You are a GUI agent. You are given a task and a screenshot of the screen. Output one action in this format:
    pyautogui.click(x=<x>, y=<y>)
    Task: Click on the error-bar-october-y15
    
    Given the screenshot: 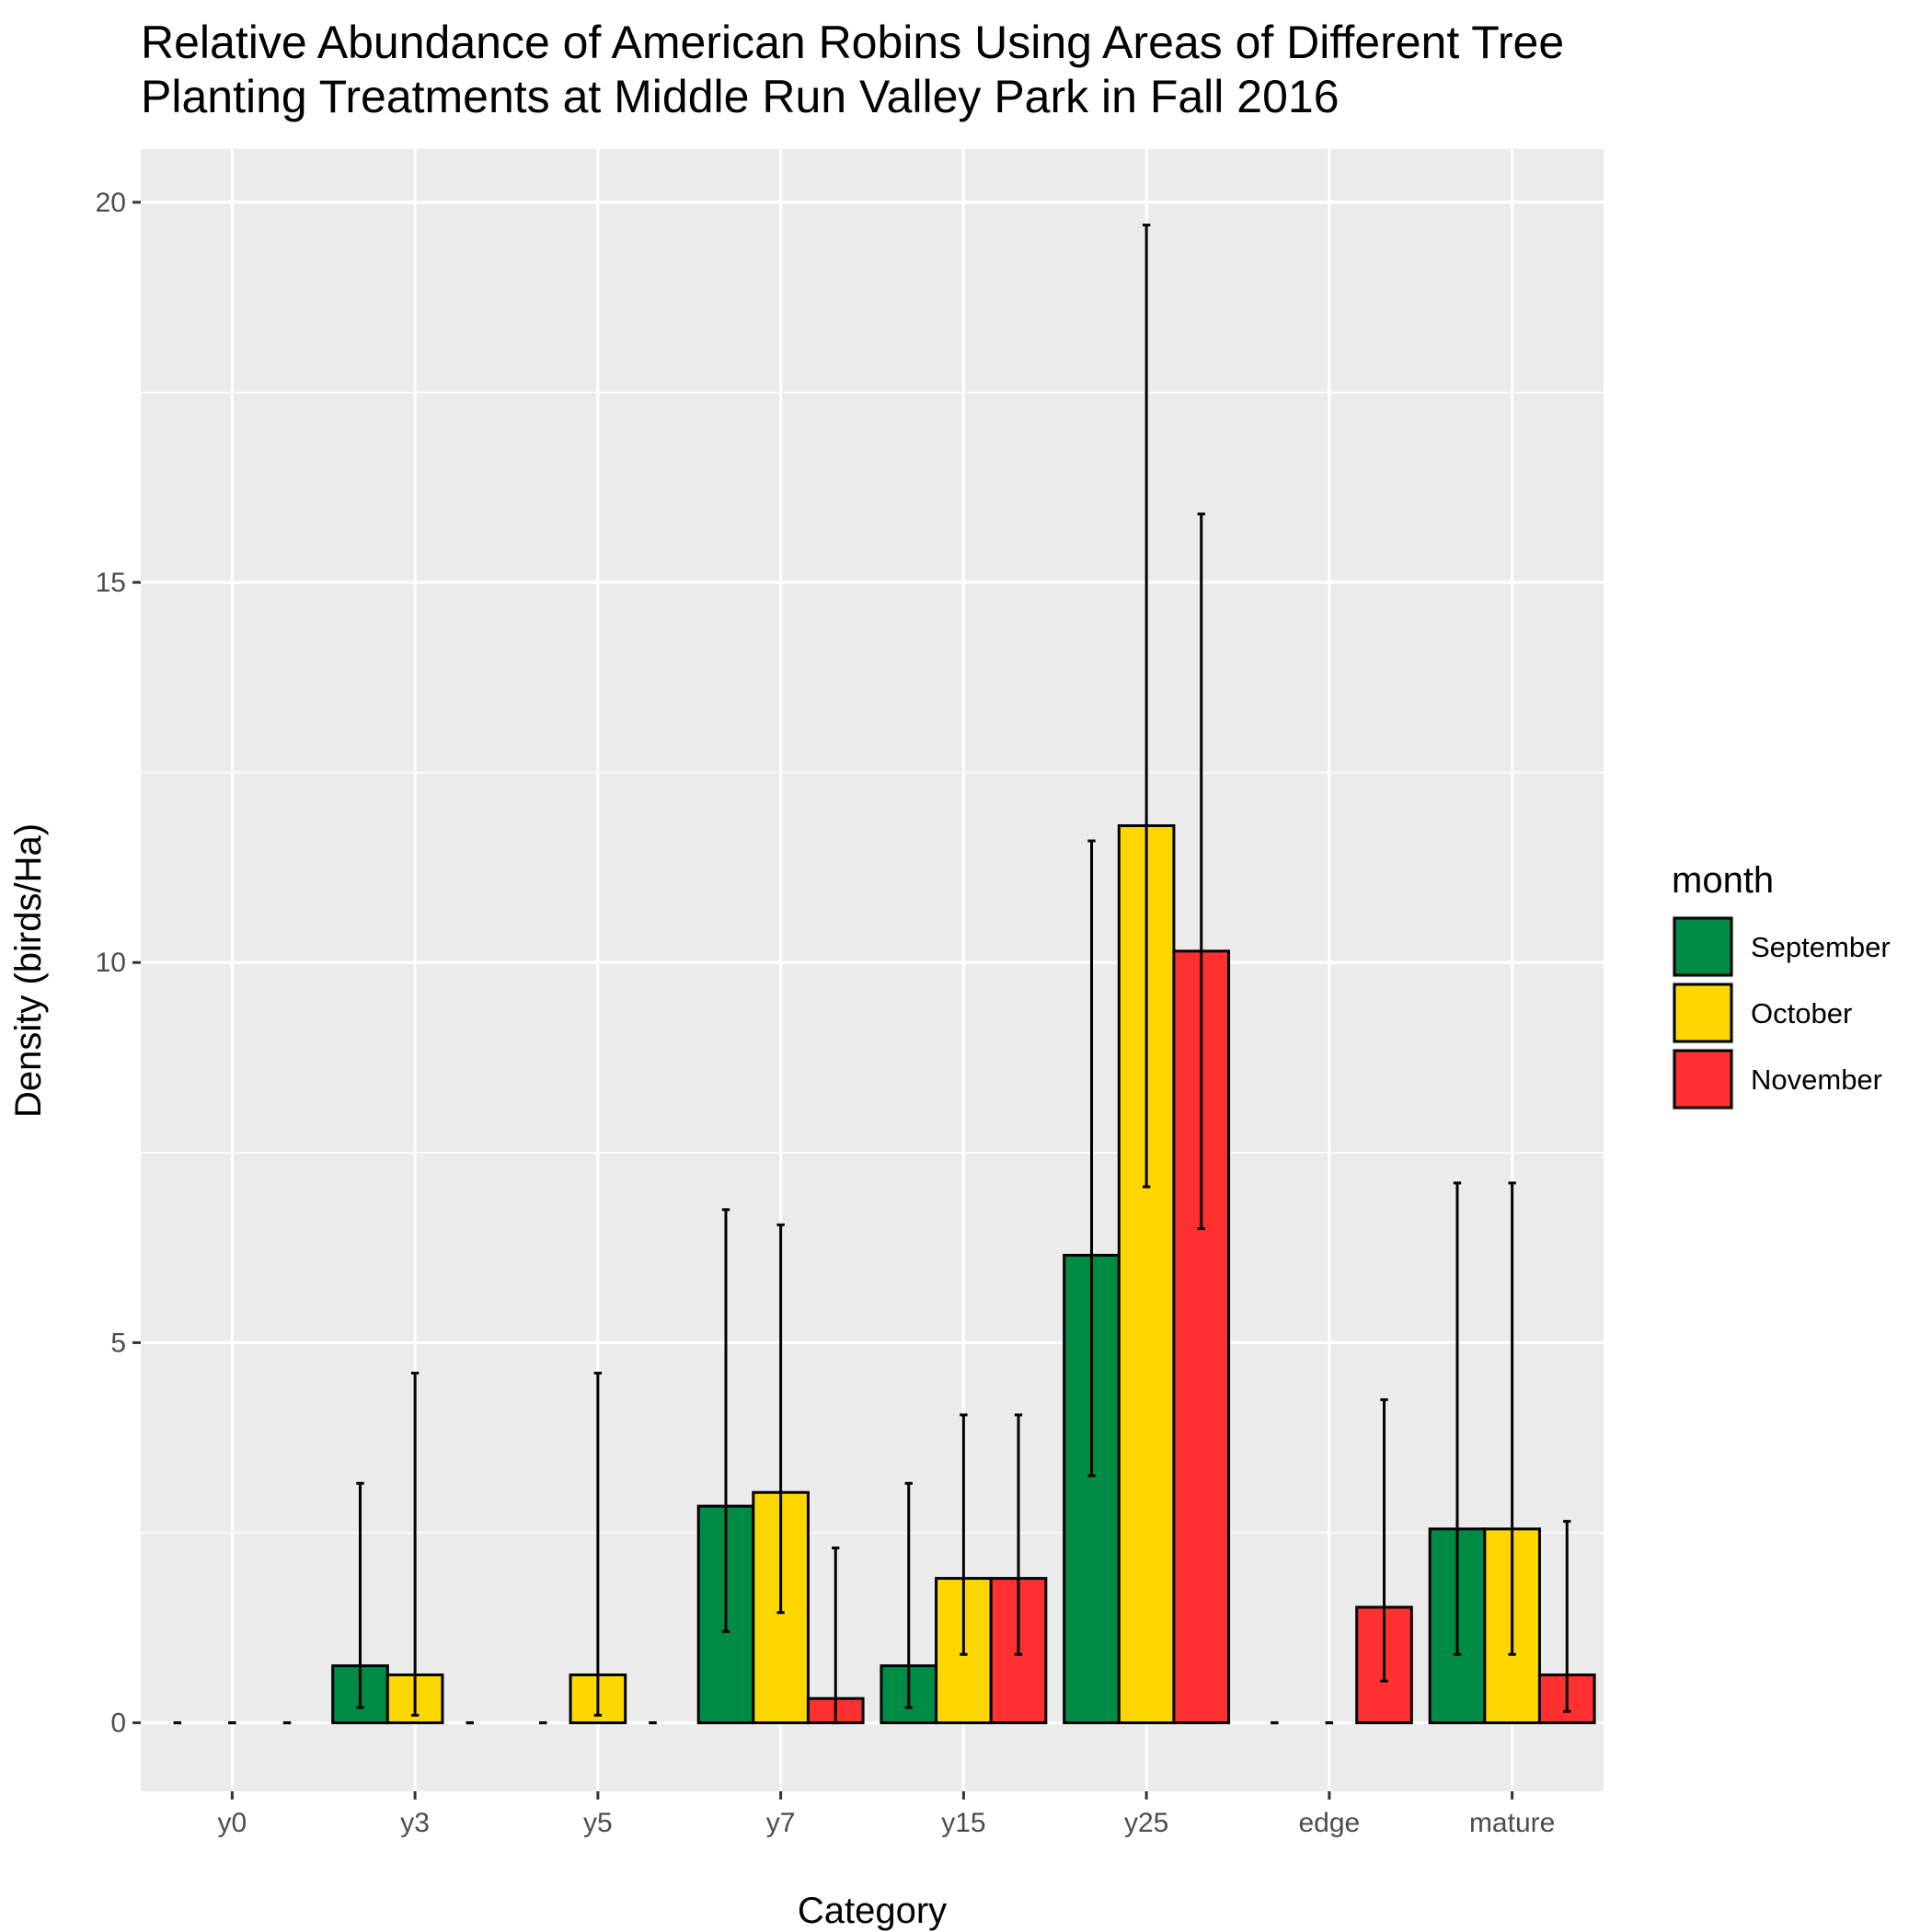 What is the action you would take?
    pyautogui.click(x=964, y=1534)
    